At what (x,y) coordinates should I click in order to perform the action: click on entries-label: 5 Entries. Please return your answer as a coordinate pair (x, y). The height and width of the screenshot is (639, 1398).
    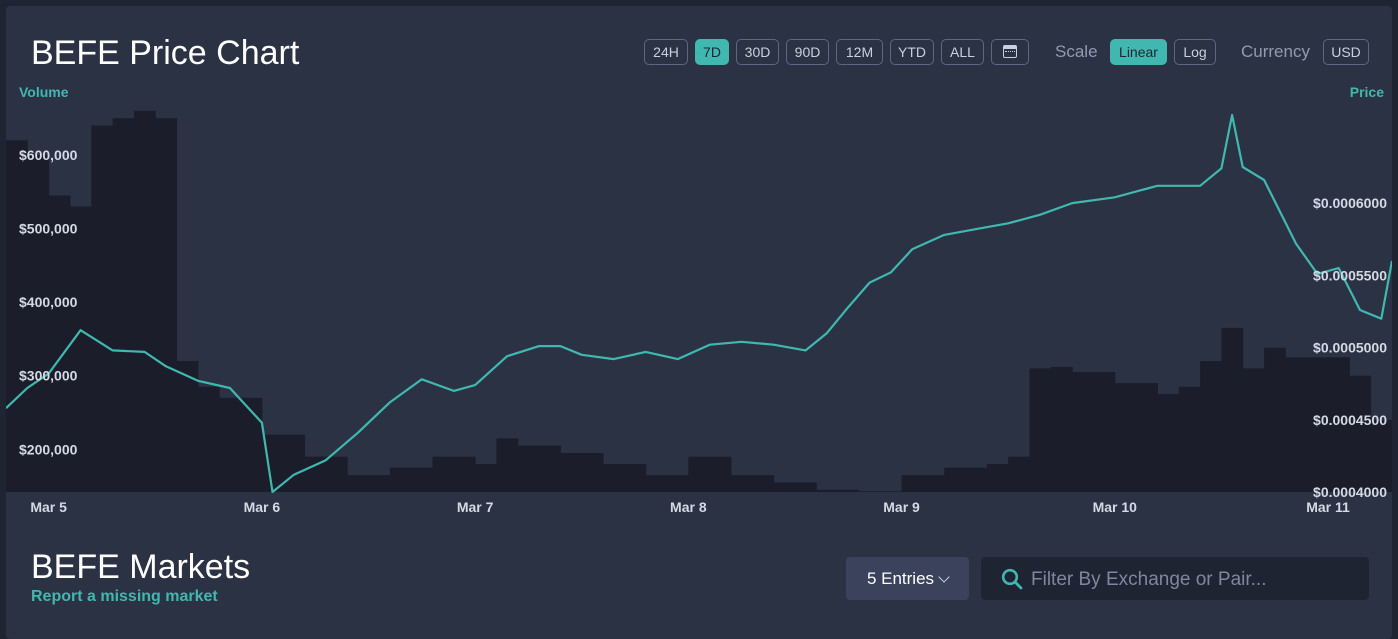
    Looking at the image, I should click on (900, 578).